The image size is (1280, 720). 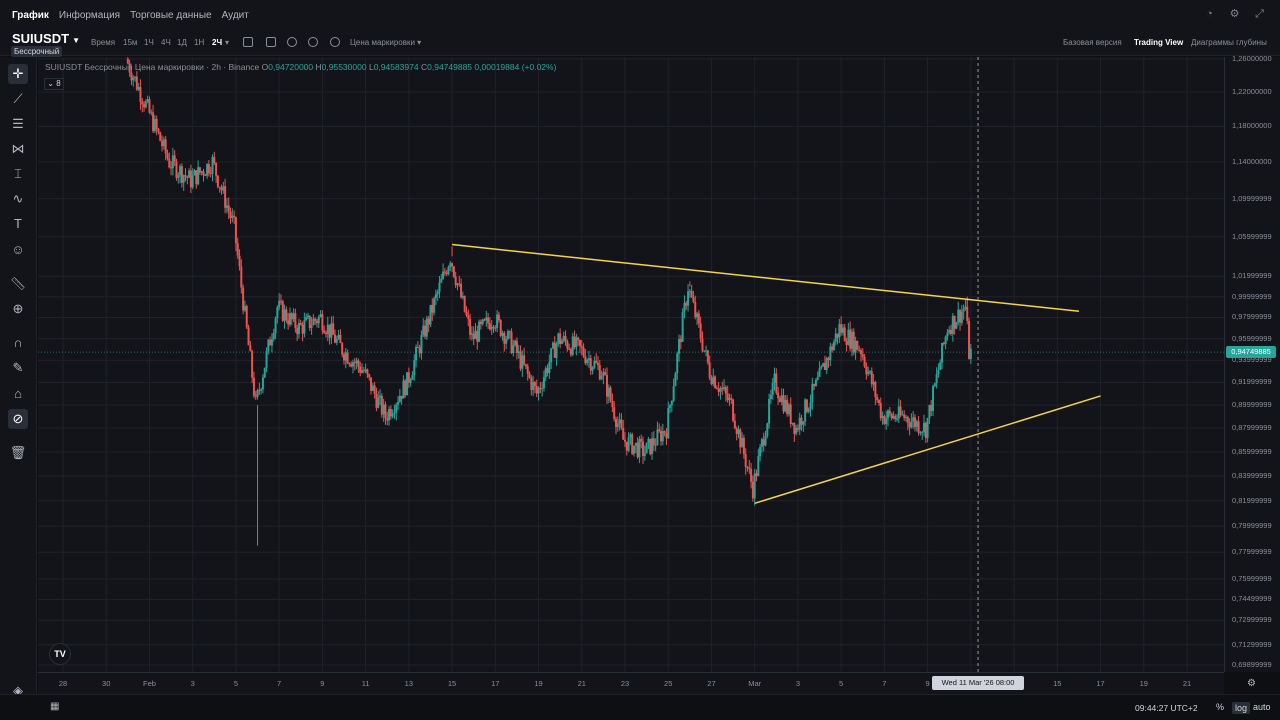 What do you see at coordinates (1251, 683) in the screenshot?
I see `axis-settings-icon: ⚙` at bounding box center [1251, 683].